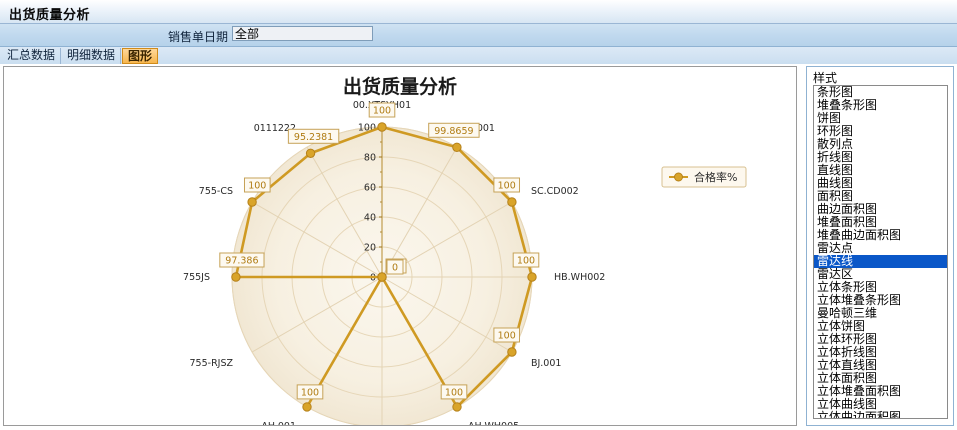 The height and width of the screenshot is (430, 957). Describe the element at coordinates (847, 105) in the screenshot. I see `style-option-1: 堆叠条形图` at that location.